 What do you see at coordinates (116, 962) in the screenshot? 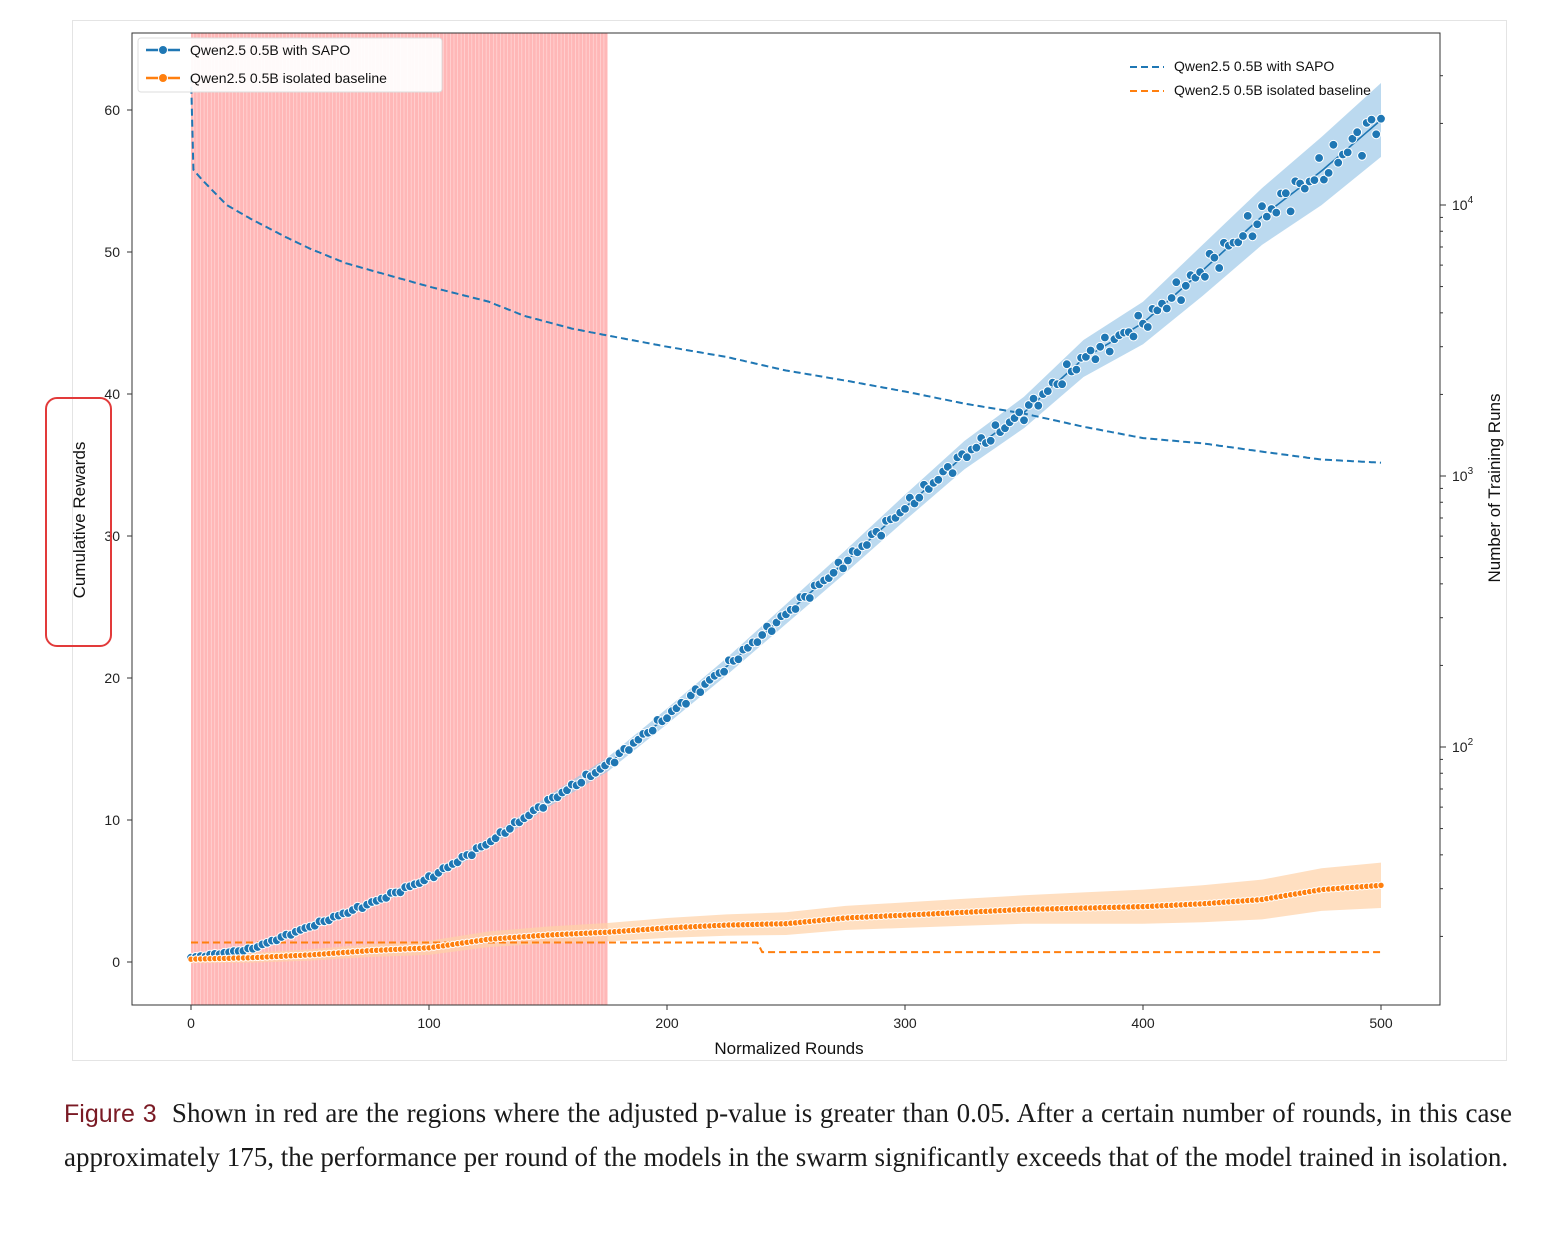
I see `y-left-tick-label: 0` at bounding box center [116, 962].